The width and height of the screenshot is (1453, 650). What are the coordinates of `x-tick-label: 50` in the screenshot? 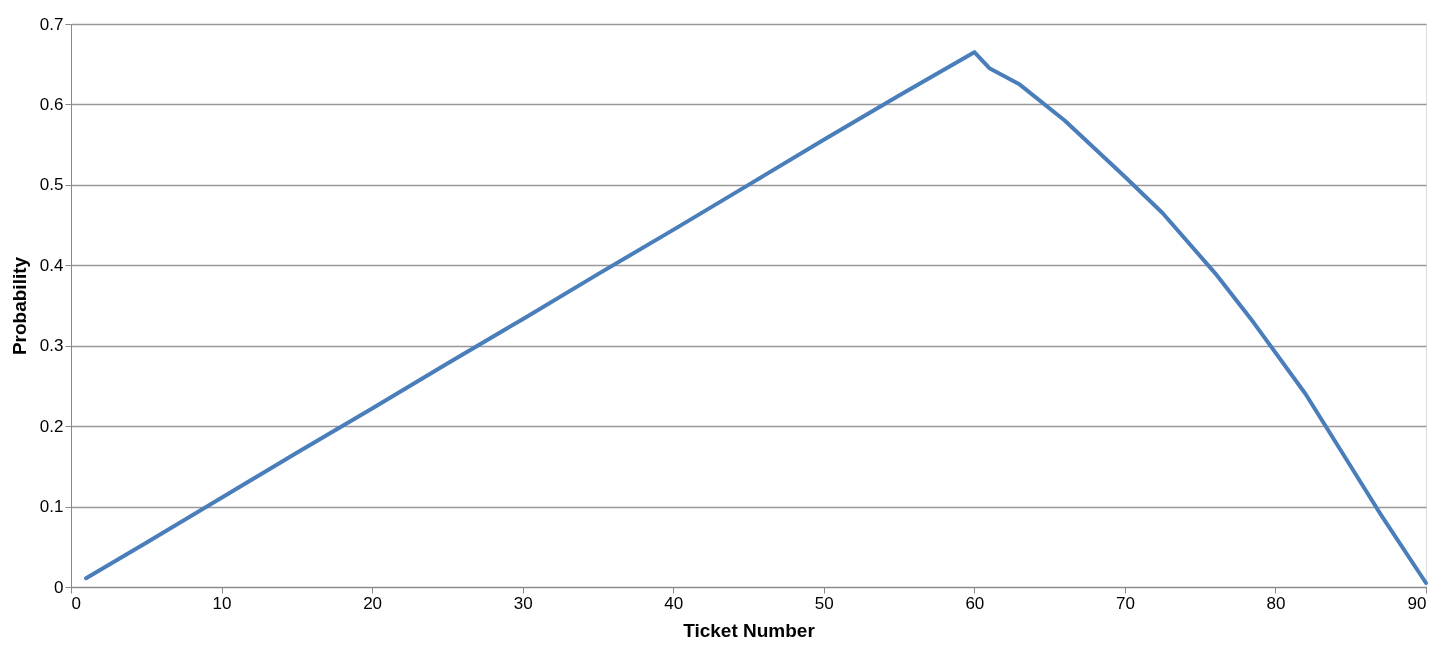 It's located at (824, 603).